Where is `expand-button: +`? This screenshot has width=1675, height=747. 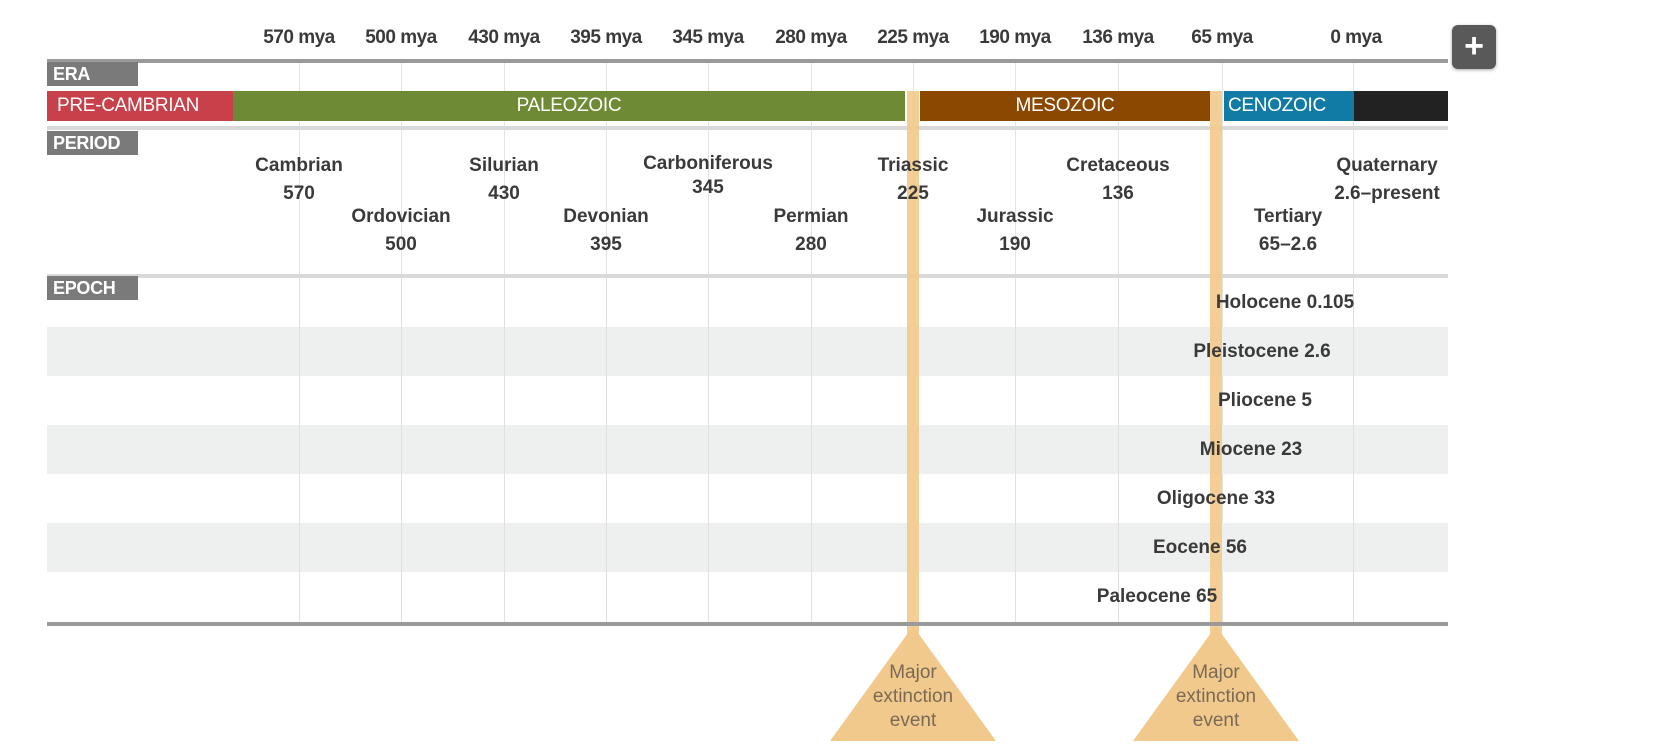 expand-button: + is located at coordinates (1474, 47).